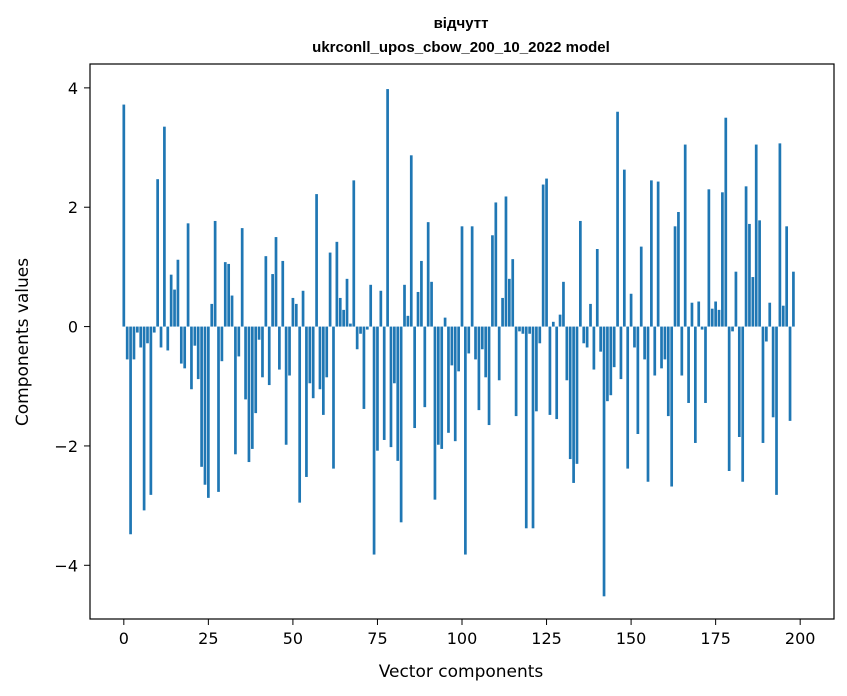 Image resolution: width=847 pixels, height=696 pixels. What do you see at coordinates (631, 638) in the screenshot?
I see `x-tick-label: 150` at bounding box center [631, 638].